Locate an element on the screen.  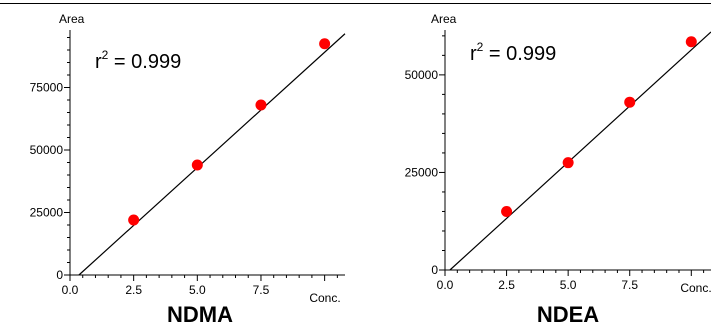
chart-title: NDMA is located at coordinates (200, 314).